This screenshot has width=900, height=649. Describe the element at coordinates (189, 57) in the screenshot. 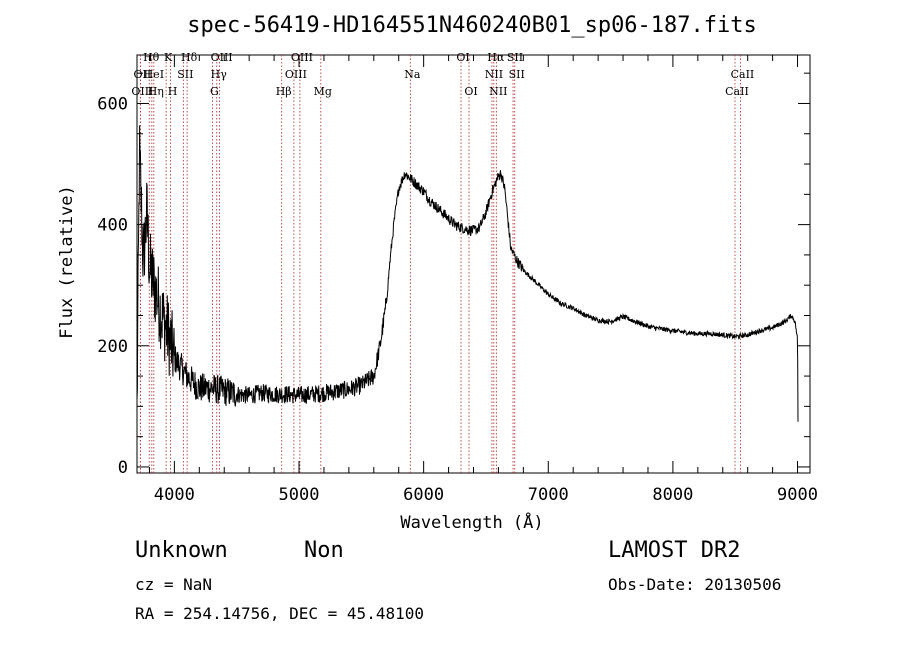

I see `line-label-8: Hδ` at that location.